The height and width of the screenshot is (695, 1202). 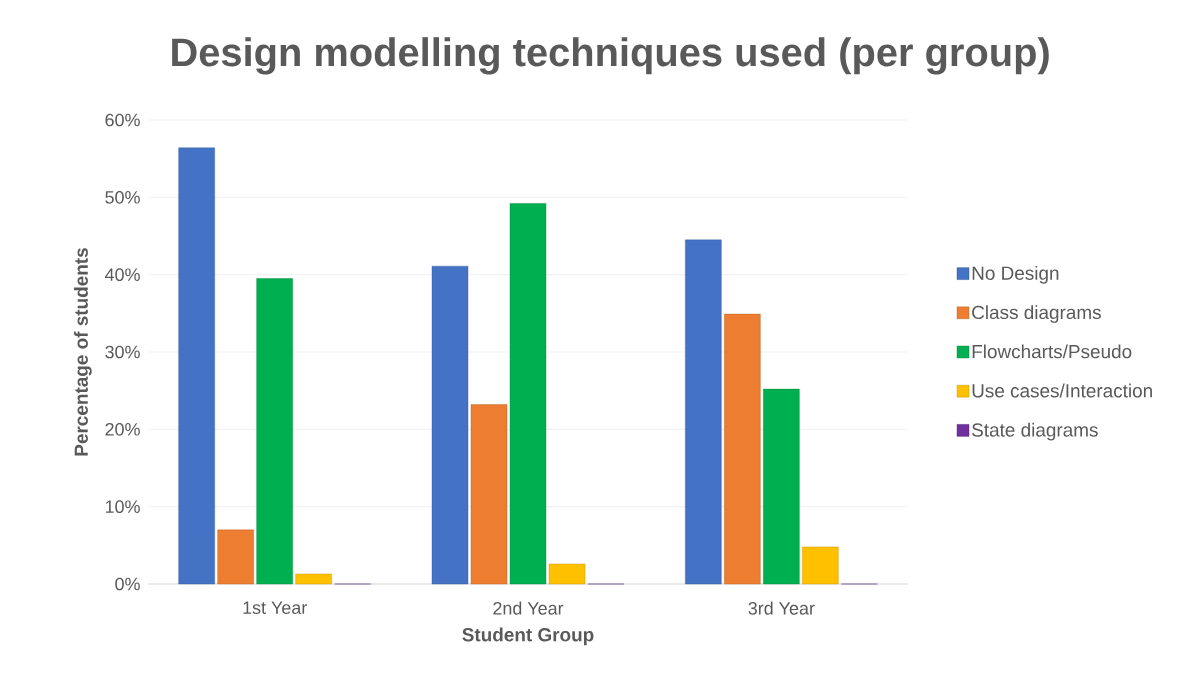 What do you see at coordinates (1035, 431) in the screenshot?
I see `legend-label: State diagrams` at bounding box center [1035, 431].